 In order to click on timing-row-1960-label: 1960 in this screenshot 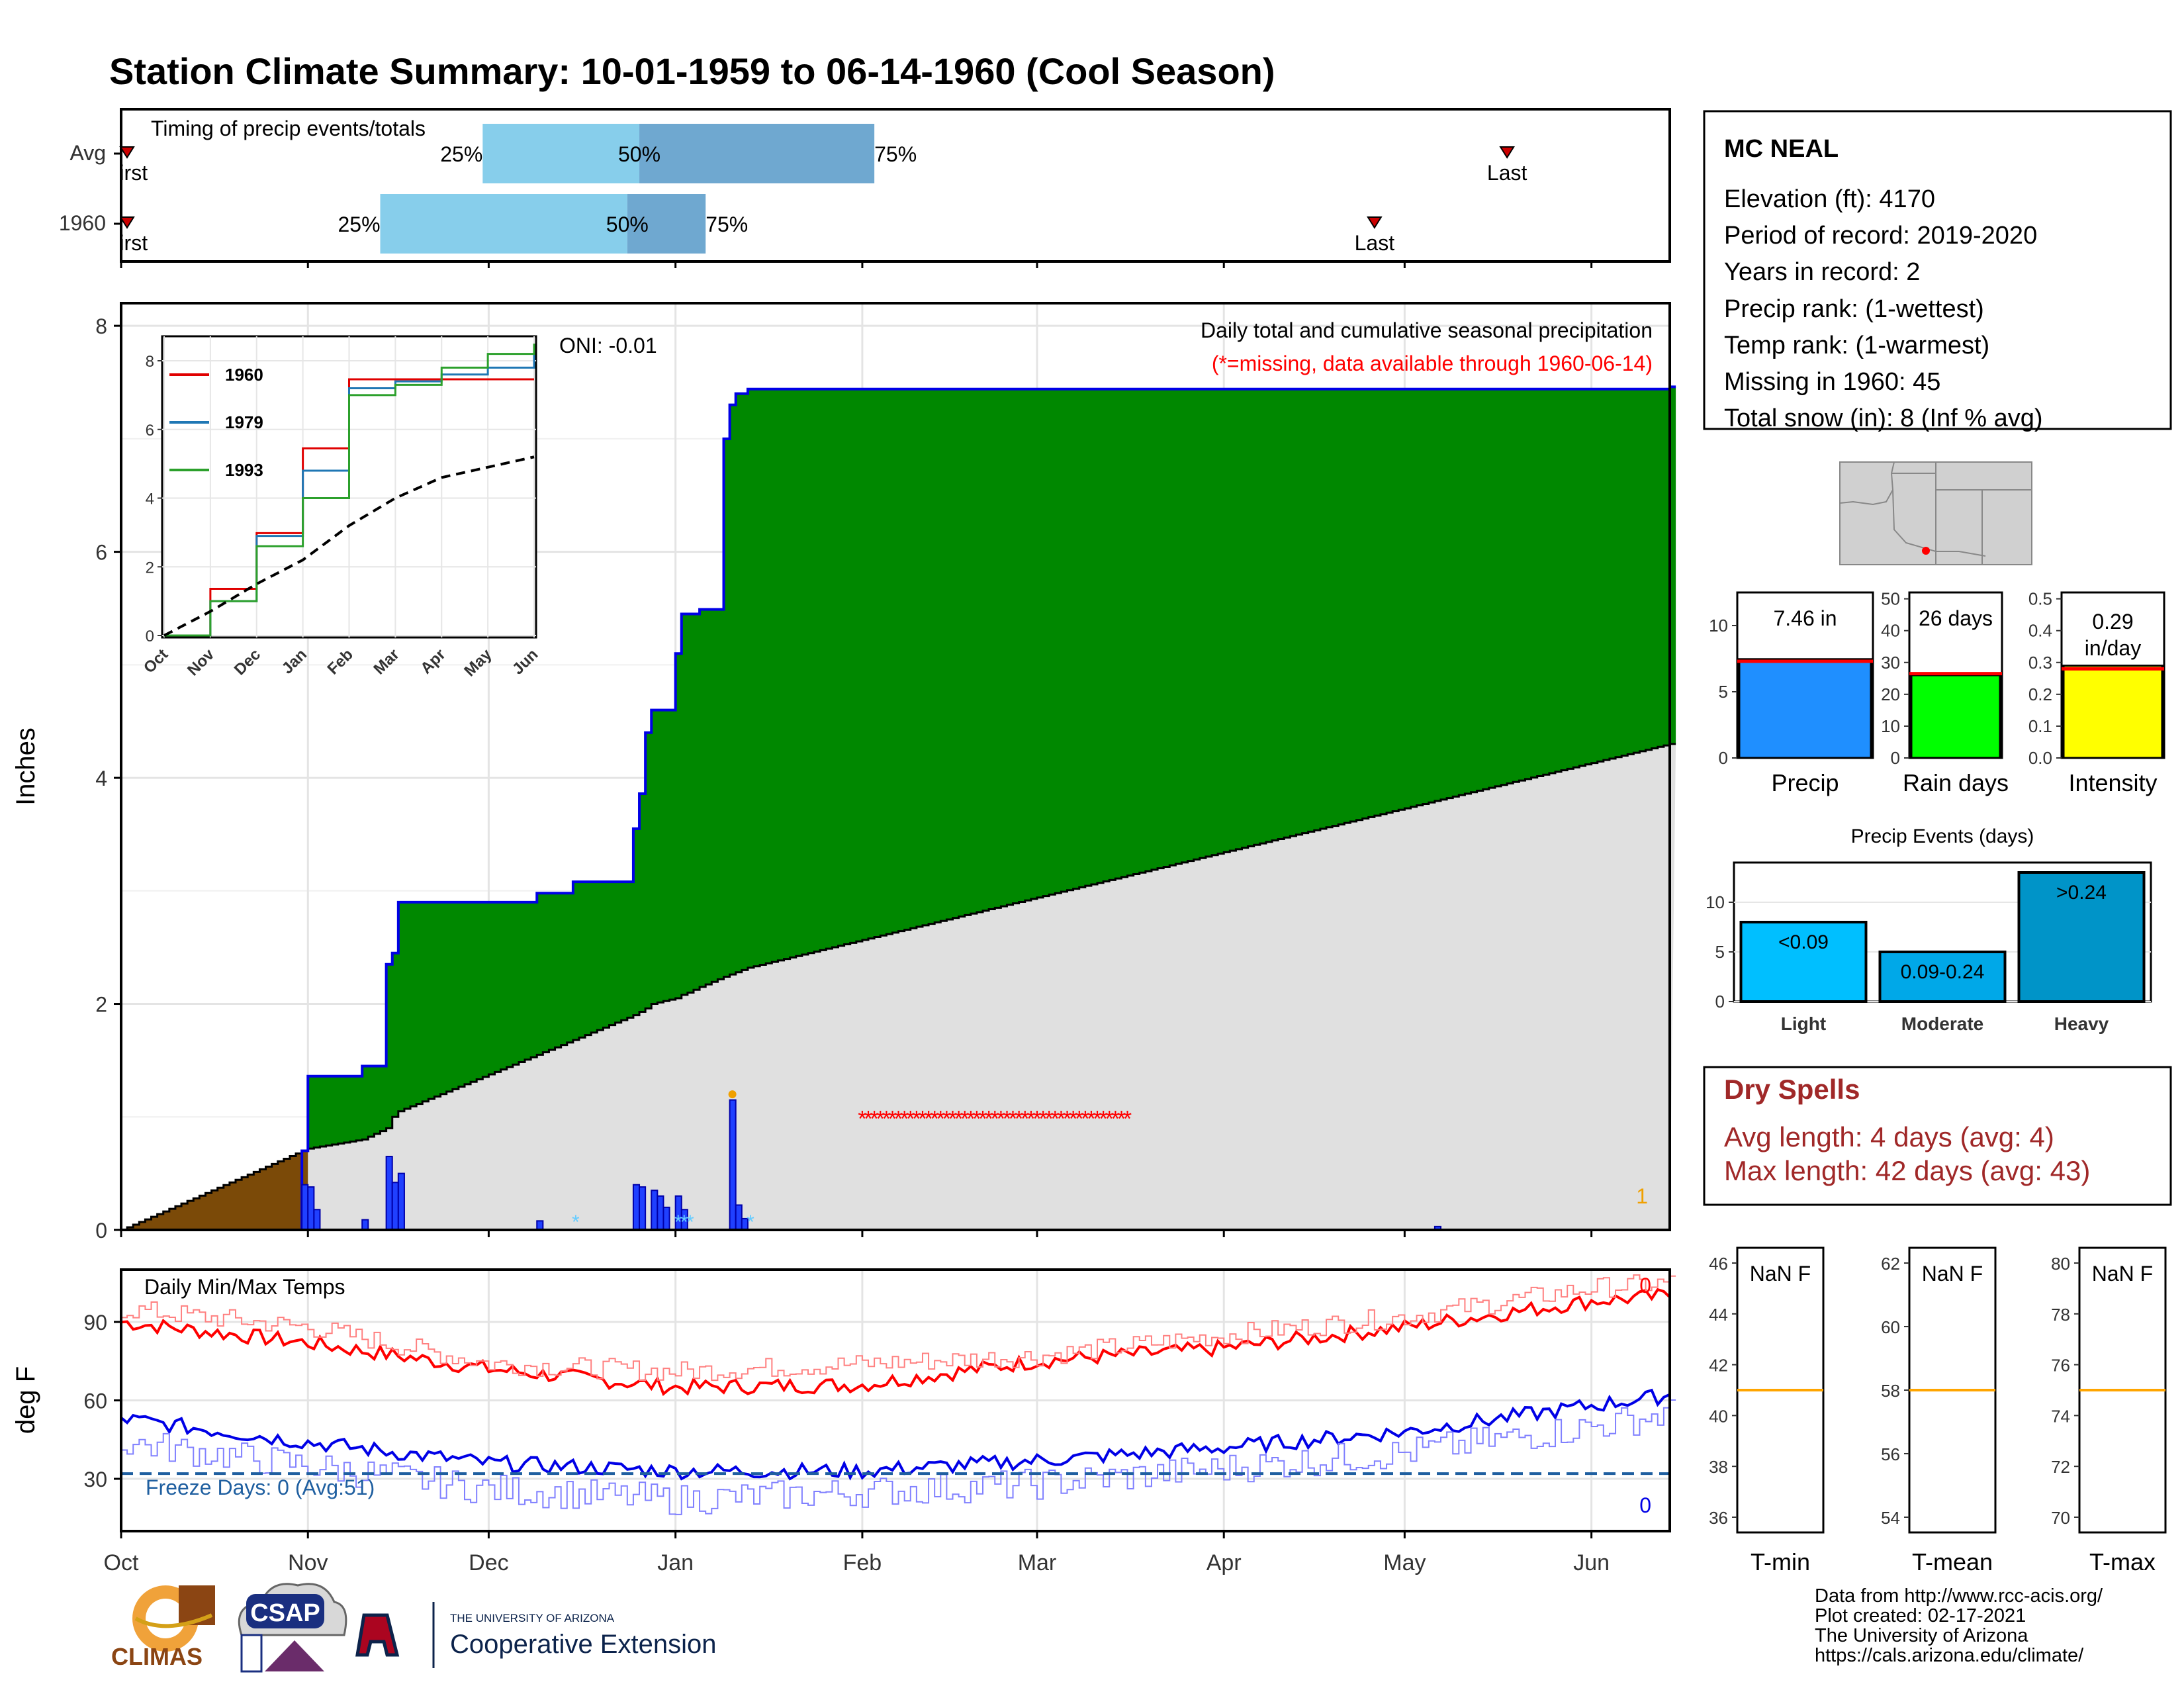, I will do `click(82, 223)`.